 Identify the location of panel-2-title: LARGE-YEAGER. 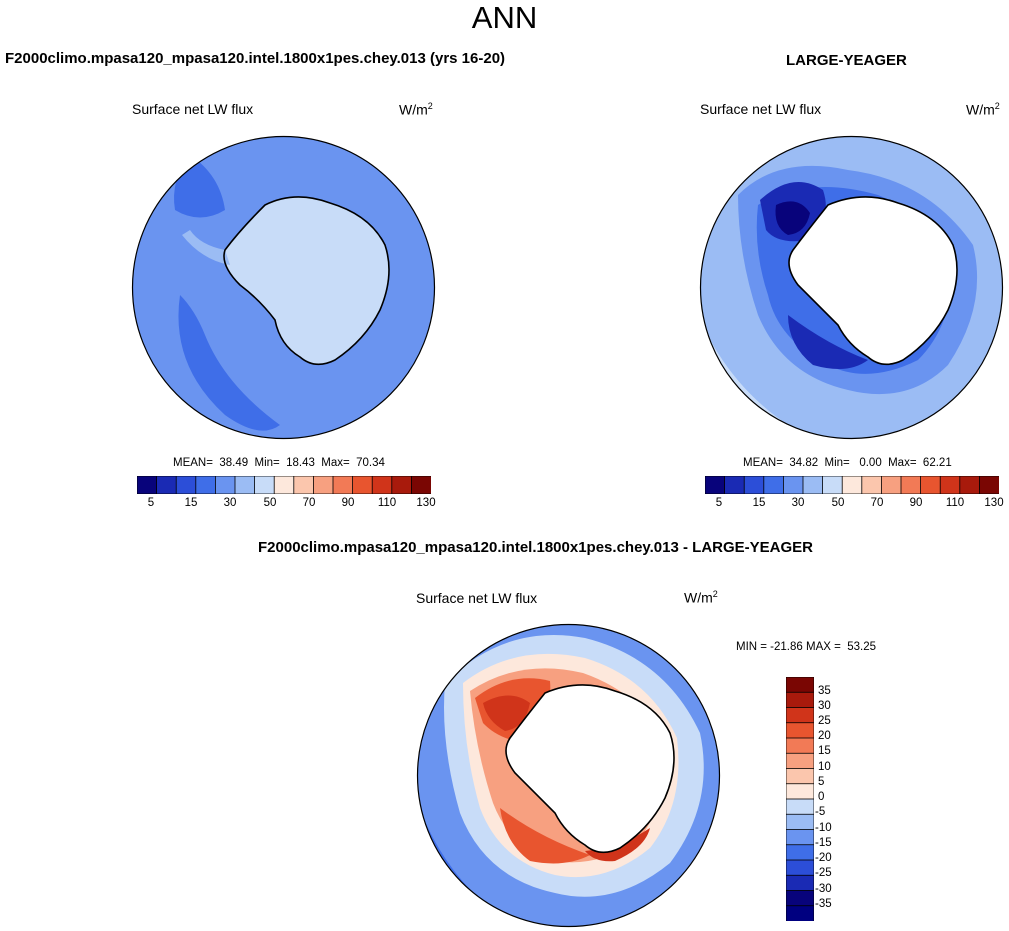
(846, 60).